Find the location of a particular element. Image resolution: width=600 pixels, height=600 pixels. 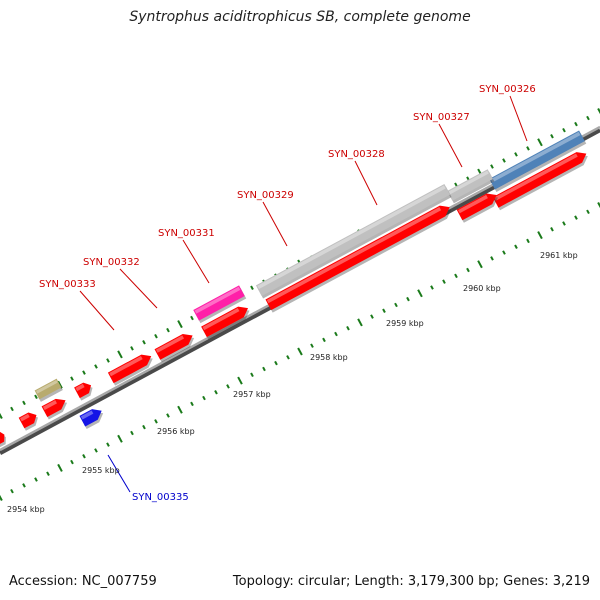

gene-label-SYN_00332: SYN_00332 is located at coordinates (111, 262).